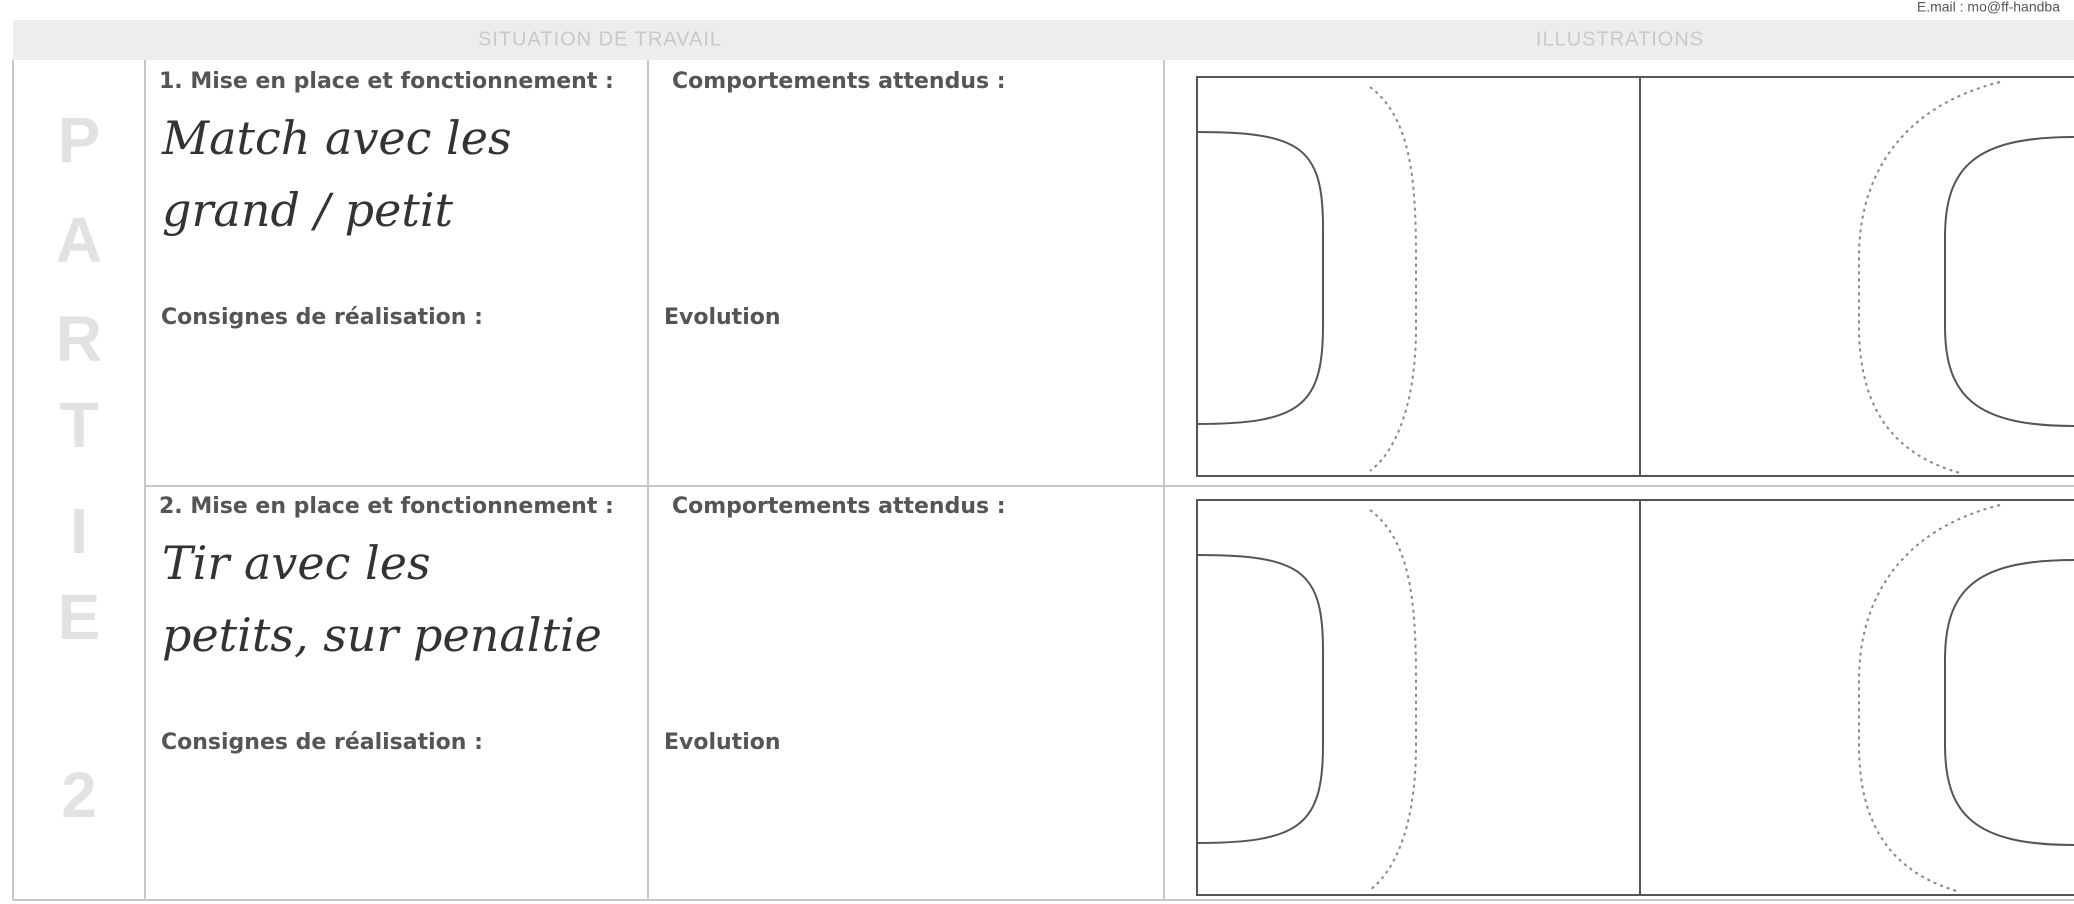 Image resolution: width=2074 pixels, height=904 pixels. What do you see at coordinates (79, 795) in the screenshot?
I see `side-letter: 2` at bounding box center [79, 795].